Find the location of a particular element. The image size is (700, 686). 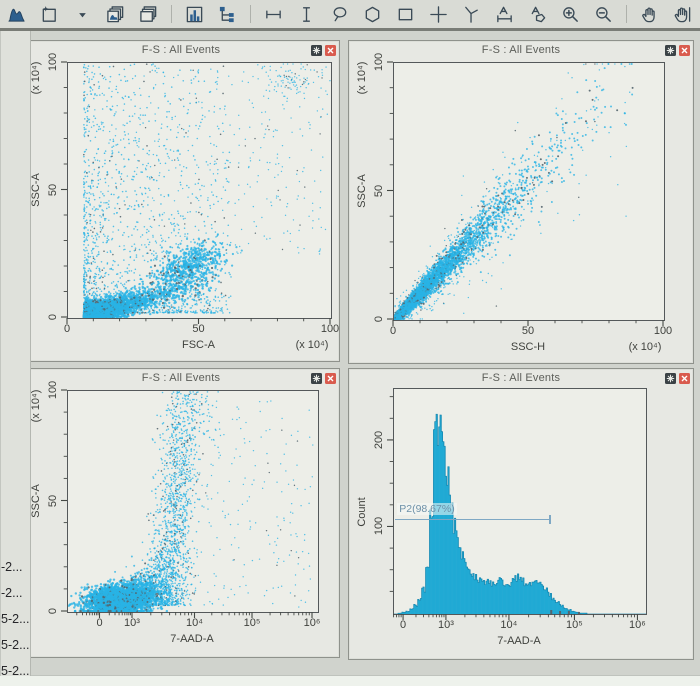

gate-end-handle is located at coordinates (550, 519).